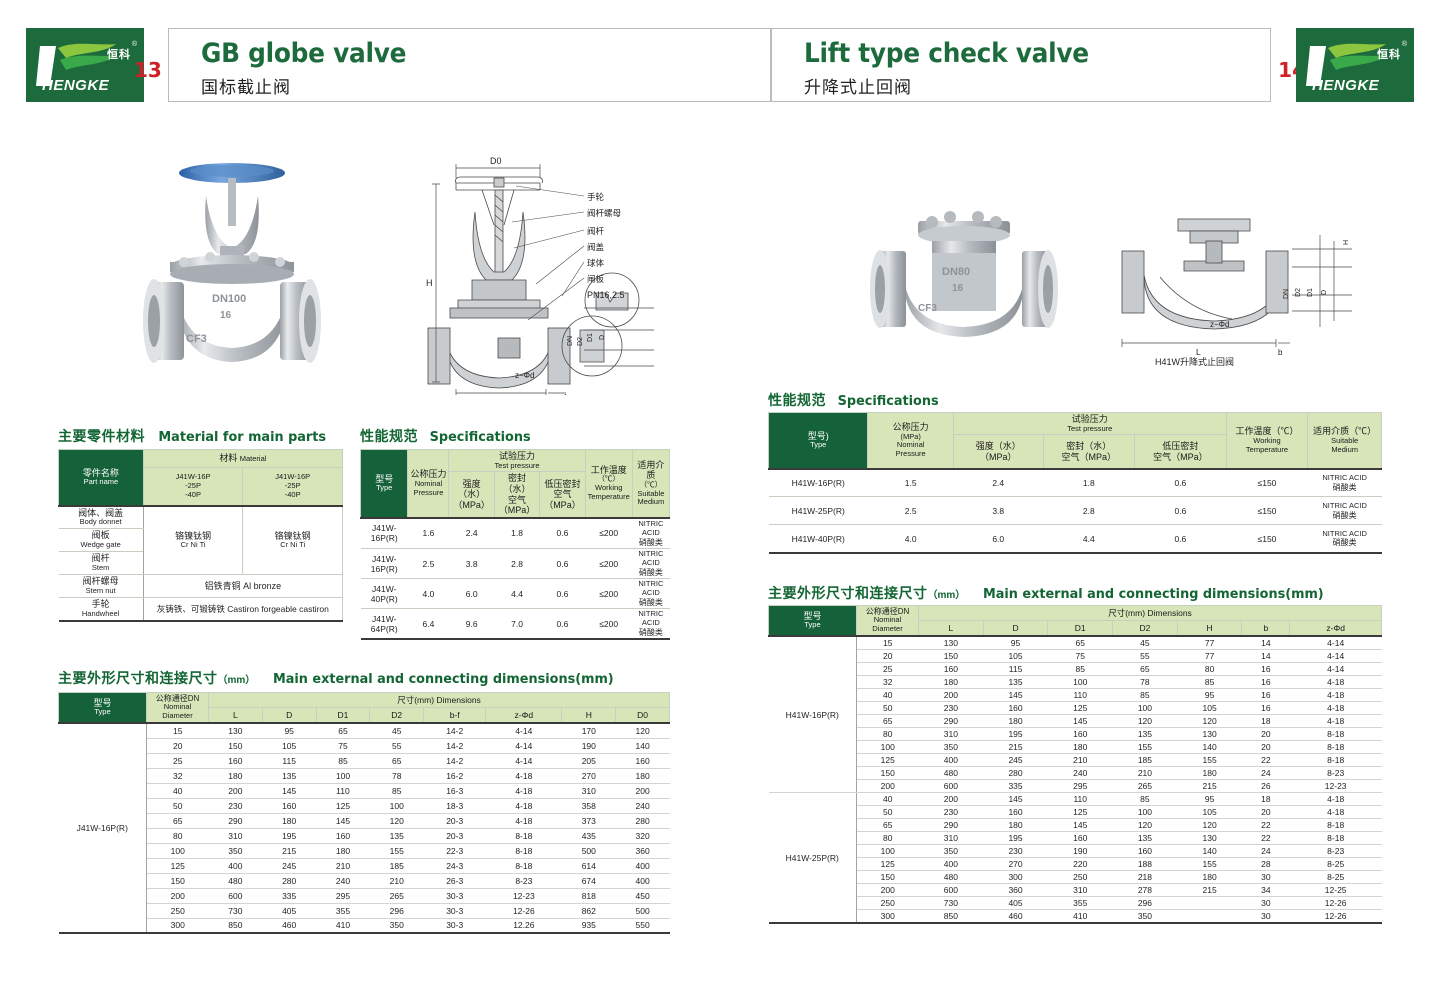 The height and width of the screenshot is (984, 1440). Describe the element at coordinates (910, 511) in the screenshot. I see `spec-cell-nominal: 2.5` at that location.